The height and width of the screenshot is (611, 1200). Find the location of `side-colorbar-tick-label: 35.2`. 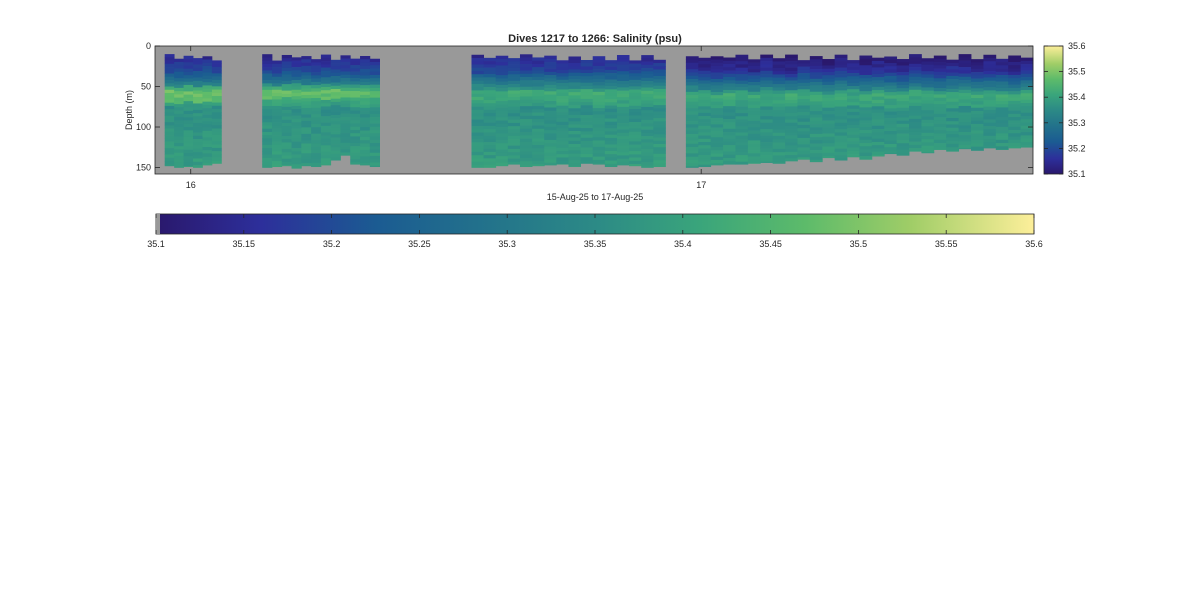

side-colorbar-tick-label: 35.2 is located at coordinates (1077, 148).